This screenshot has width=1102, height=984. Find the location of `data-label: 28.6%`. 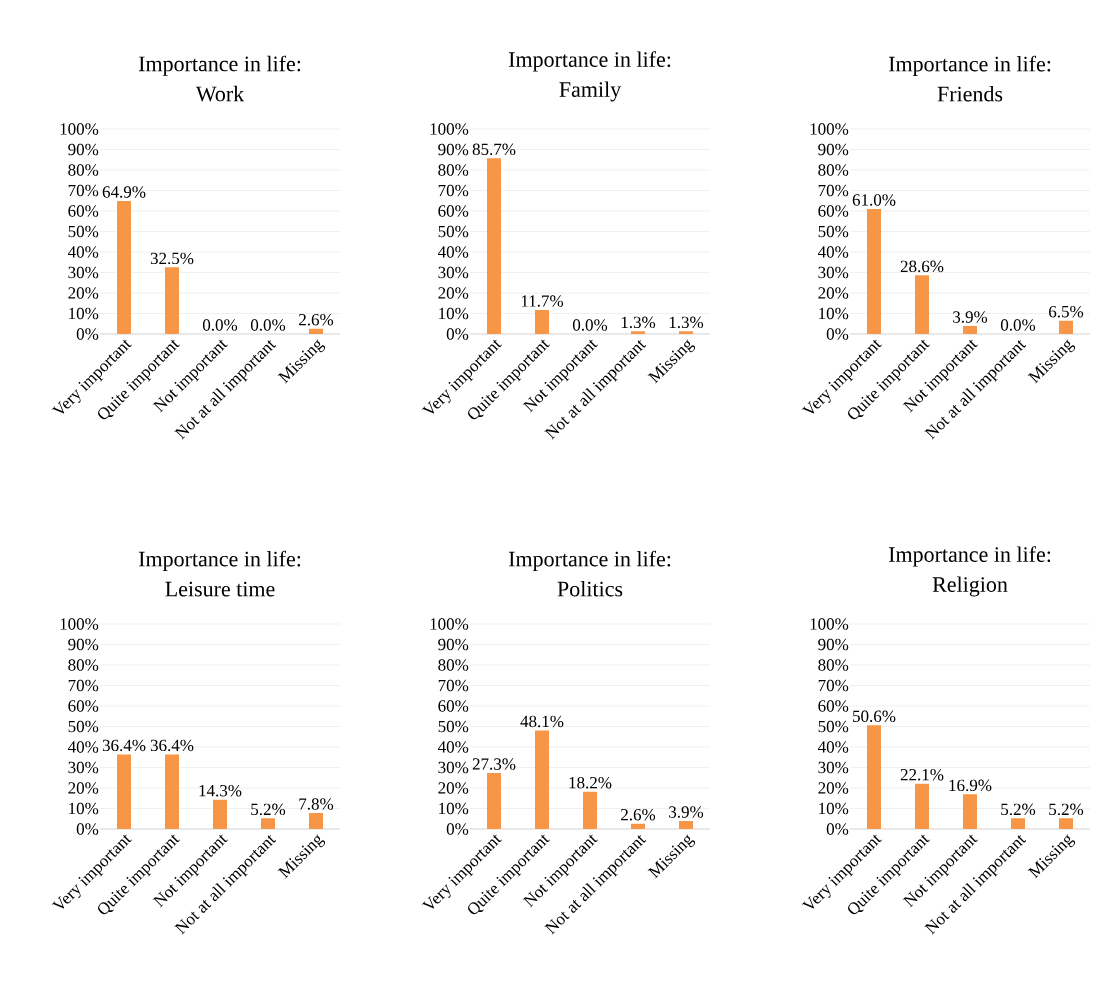

data-label: 28.6% is located at coordinates (922, 266).